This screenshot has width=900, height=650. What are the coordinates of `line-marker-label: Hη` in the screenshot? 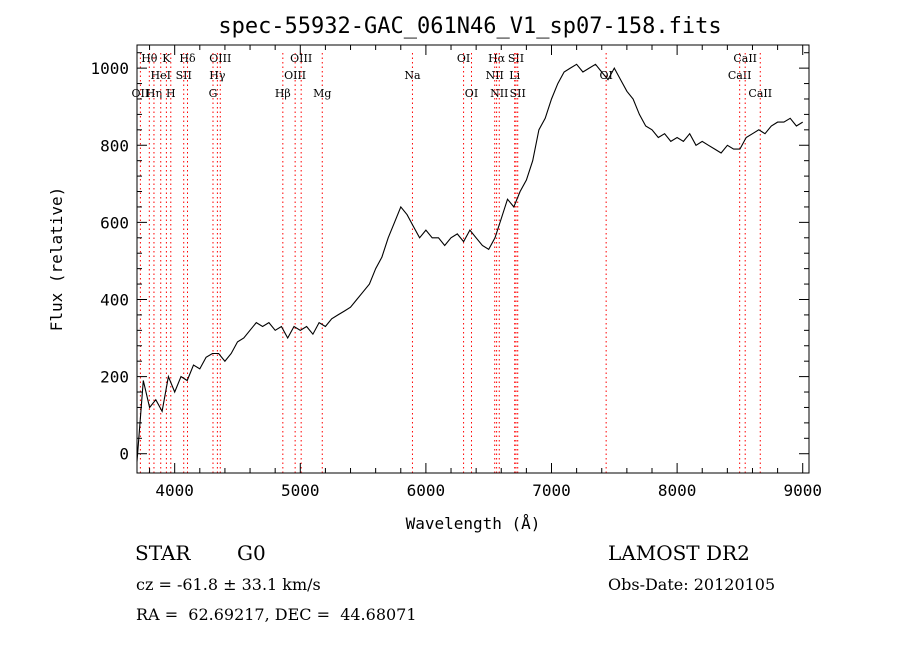 It's located at (154, 93).